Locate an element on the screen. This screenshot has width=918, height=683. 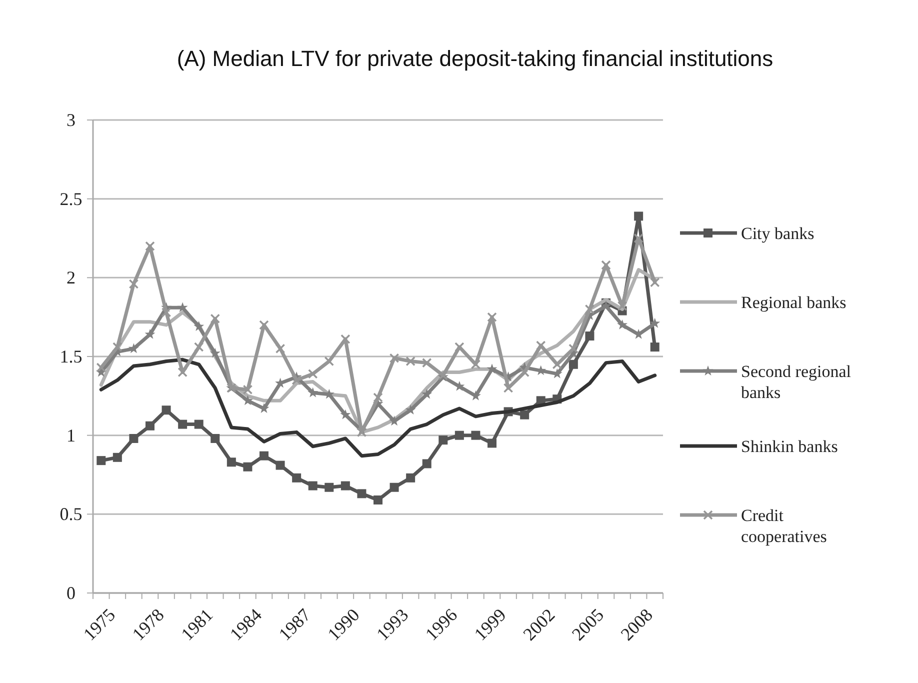
chart-title: (A) Median LTV for private deposit-taking financial institutions is located at coordinates (475, 58).